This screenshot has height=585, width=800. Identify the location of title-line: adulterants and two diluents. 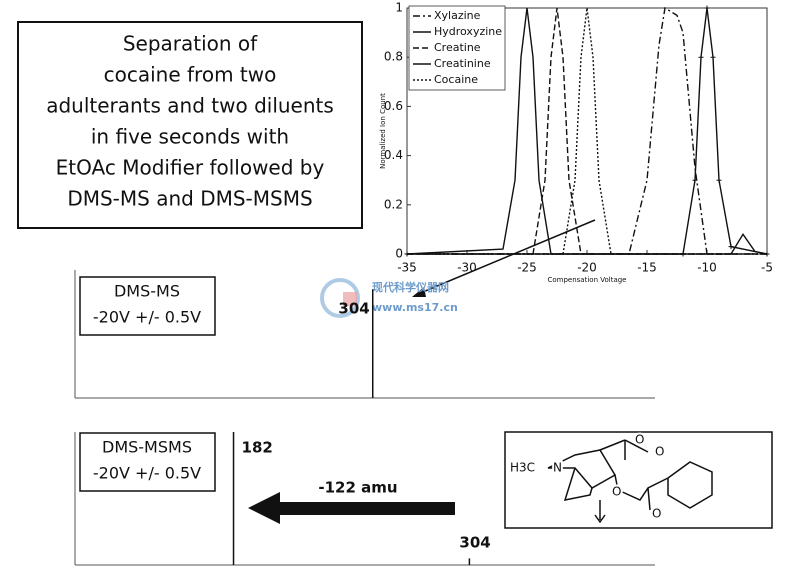
(190, 106).